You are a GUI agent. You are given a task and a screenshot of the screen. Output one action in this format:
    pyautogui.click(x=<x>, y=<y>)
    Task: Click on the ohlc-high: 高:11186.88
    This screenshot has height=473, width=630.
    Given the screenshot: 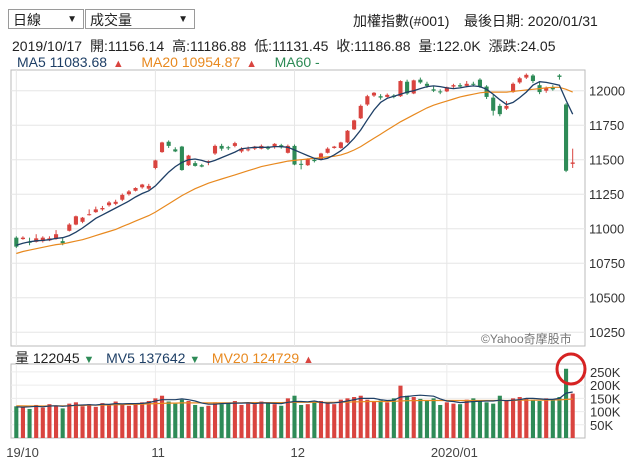 What is the action you would take?
    pyautogui.click(x=209, y=46)
    